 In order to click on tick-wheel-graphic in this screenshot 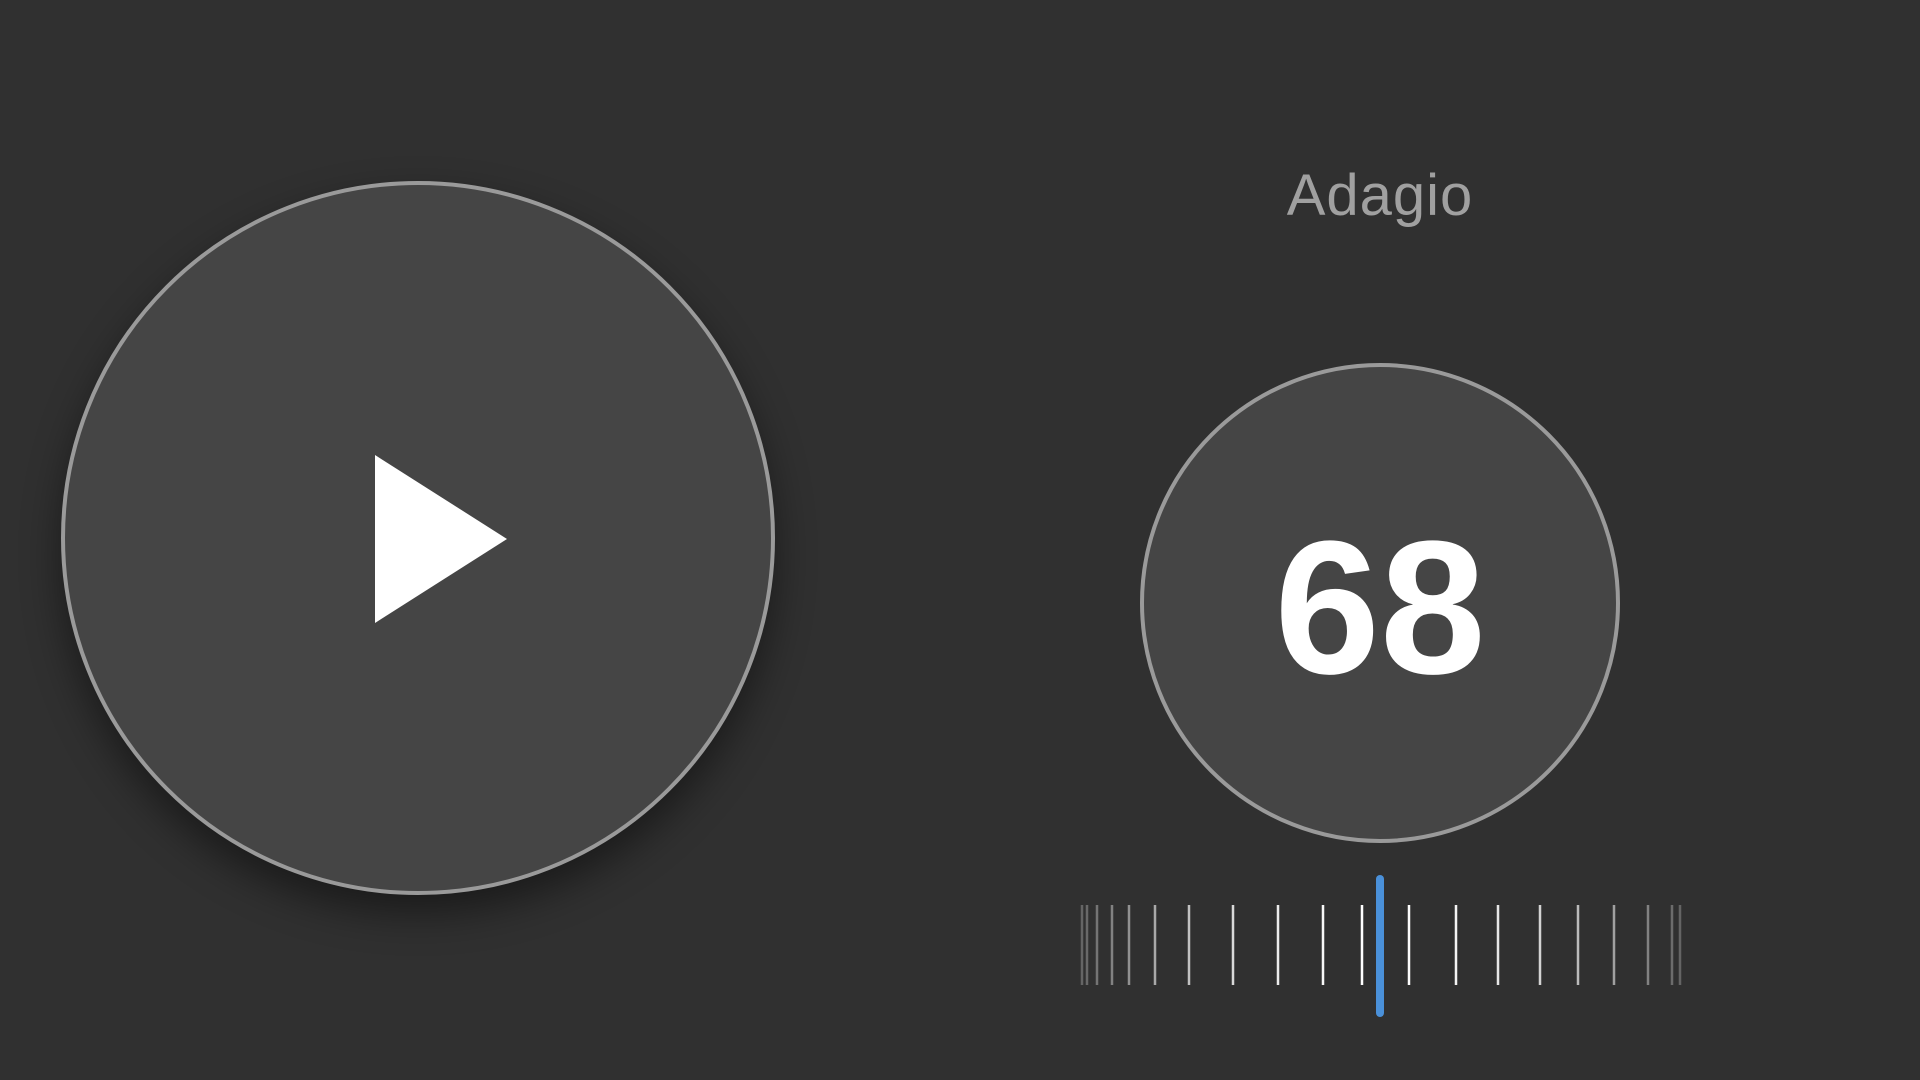, I will do `click(1381, 946)`.